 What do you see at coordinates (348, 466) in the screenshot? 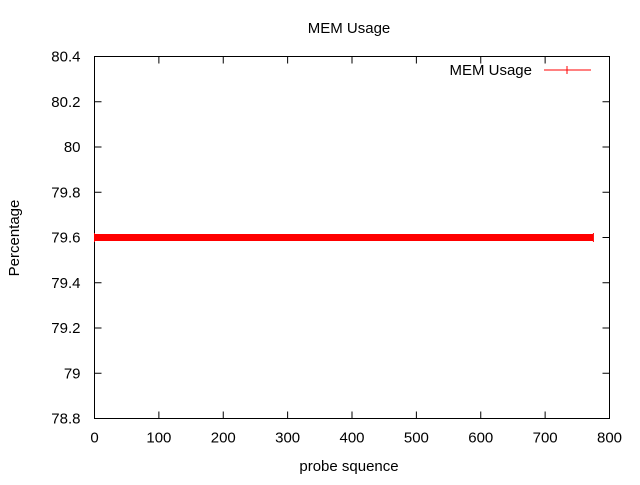
I see `x-axis-label: probe squence` at bounding box center [348, 466].